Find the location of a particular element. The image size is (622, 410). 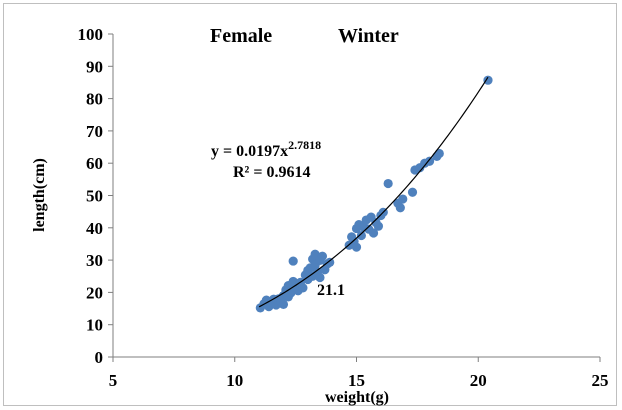

trend-r-squared: R² = 0.9614 is located at coordinates (271, 172).